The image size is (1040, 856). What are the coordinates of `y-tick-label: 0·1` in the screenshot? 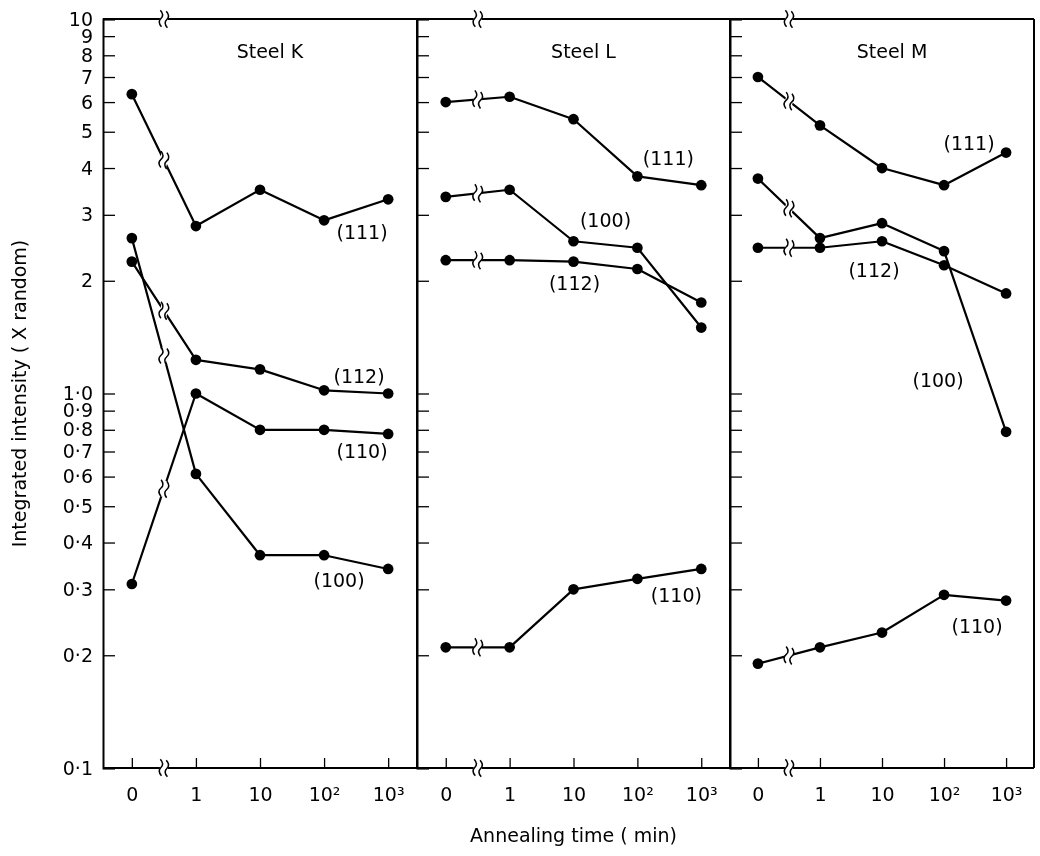 It's located at (77, 767).